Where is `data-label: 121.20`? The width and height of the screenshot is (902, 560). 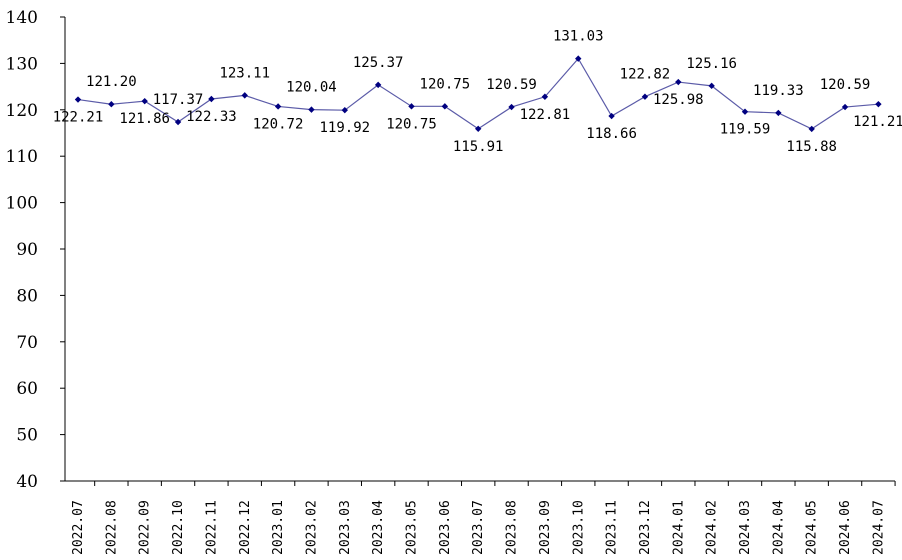
data-label: 121.20 is located at coordinates (111, 82).